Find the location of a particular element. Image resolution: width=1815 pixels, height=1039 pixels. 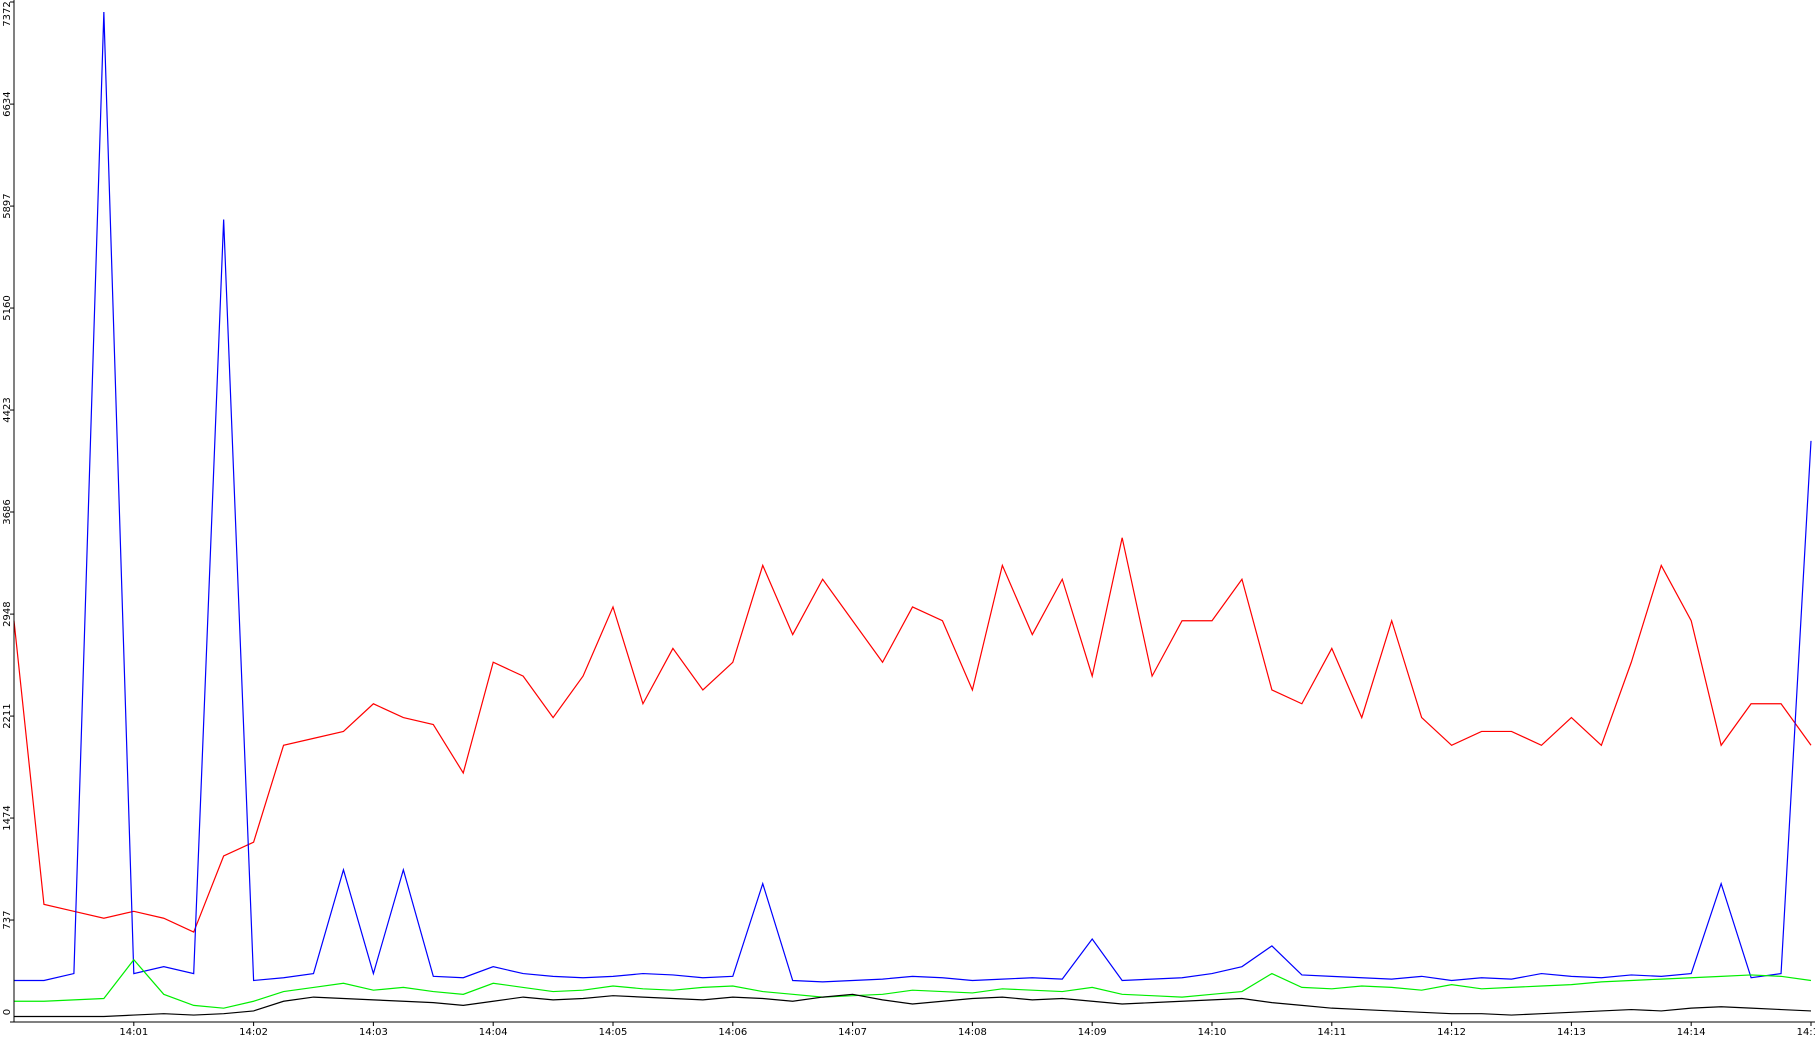

x-tick-label: 14:03 is located at coordinates (373, 1032).